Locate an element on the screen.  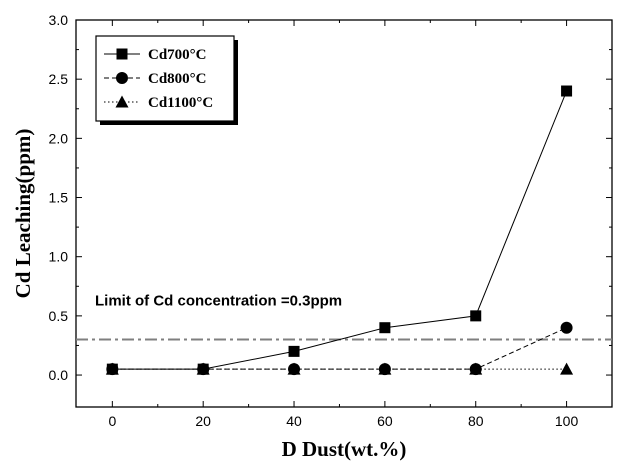
reference-line-label: Limit of Cd concentration =0.3ppm is located at coordinates (218, 301).